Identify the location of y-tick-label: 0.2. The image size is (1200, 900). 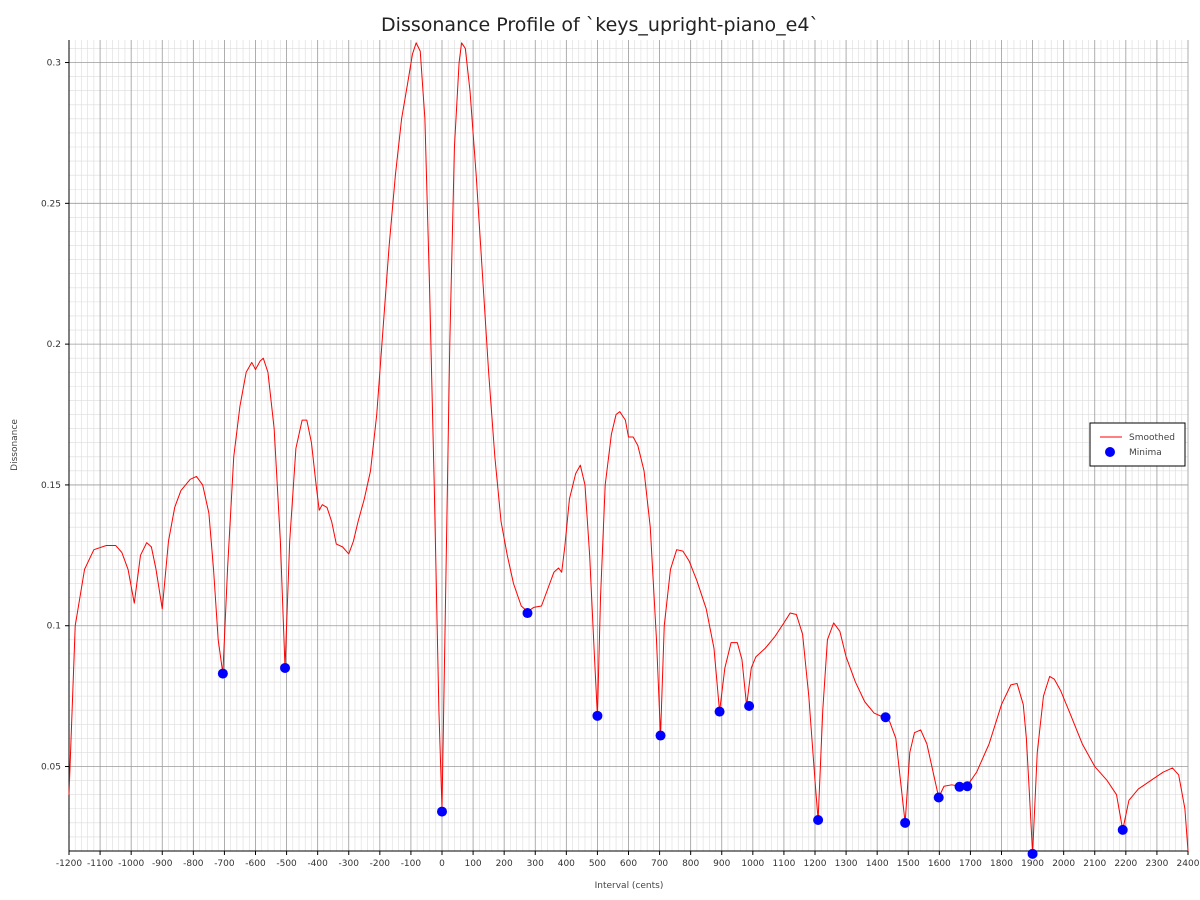
(54, 345).